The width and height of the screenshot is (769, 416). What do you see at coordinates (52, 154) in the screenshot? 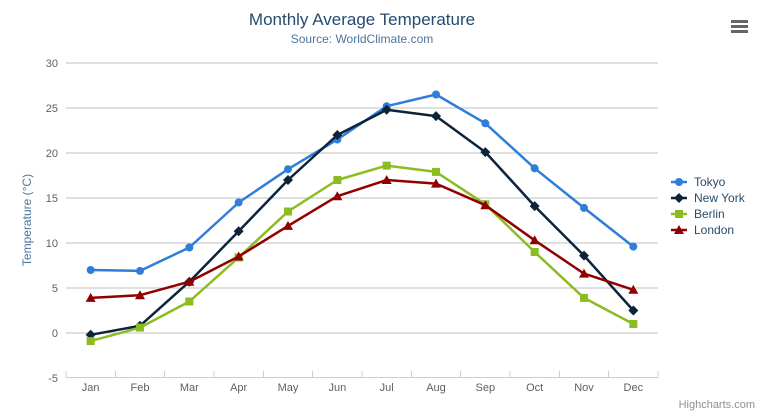
I see `y-axis-label: 20` at bounding box center [52, 154].